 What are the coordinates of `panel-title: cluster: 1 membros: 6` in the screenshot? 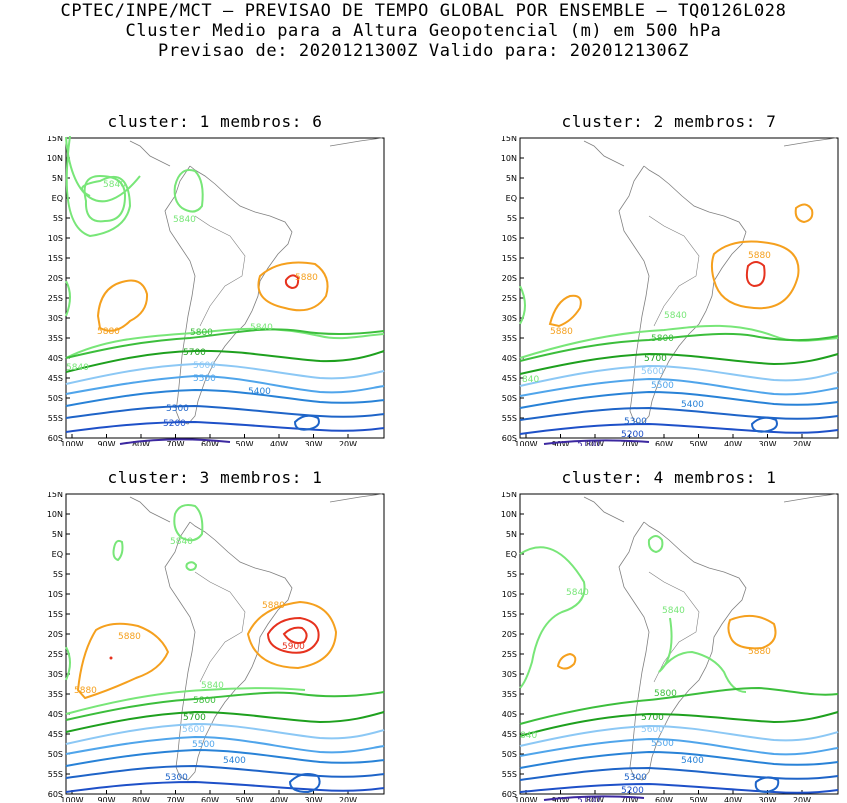 It's located at (215, 121).